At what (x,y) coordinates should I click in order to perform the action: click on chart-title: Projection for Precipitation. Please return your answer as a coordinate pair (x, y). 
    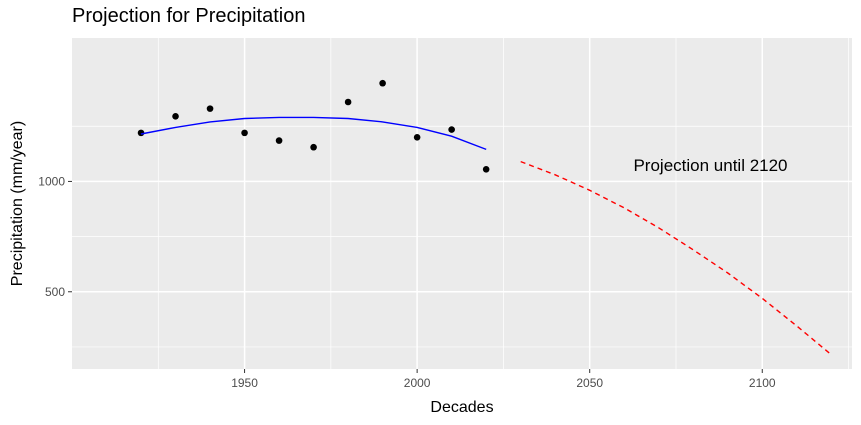
    Looking at the image, I should click on (189, 16).